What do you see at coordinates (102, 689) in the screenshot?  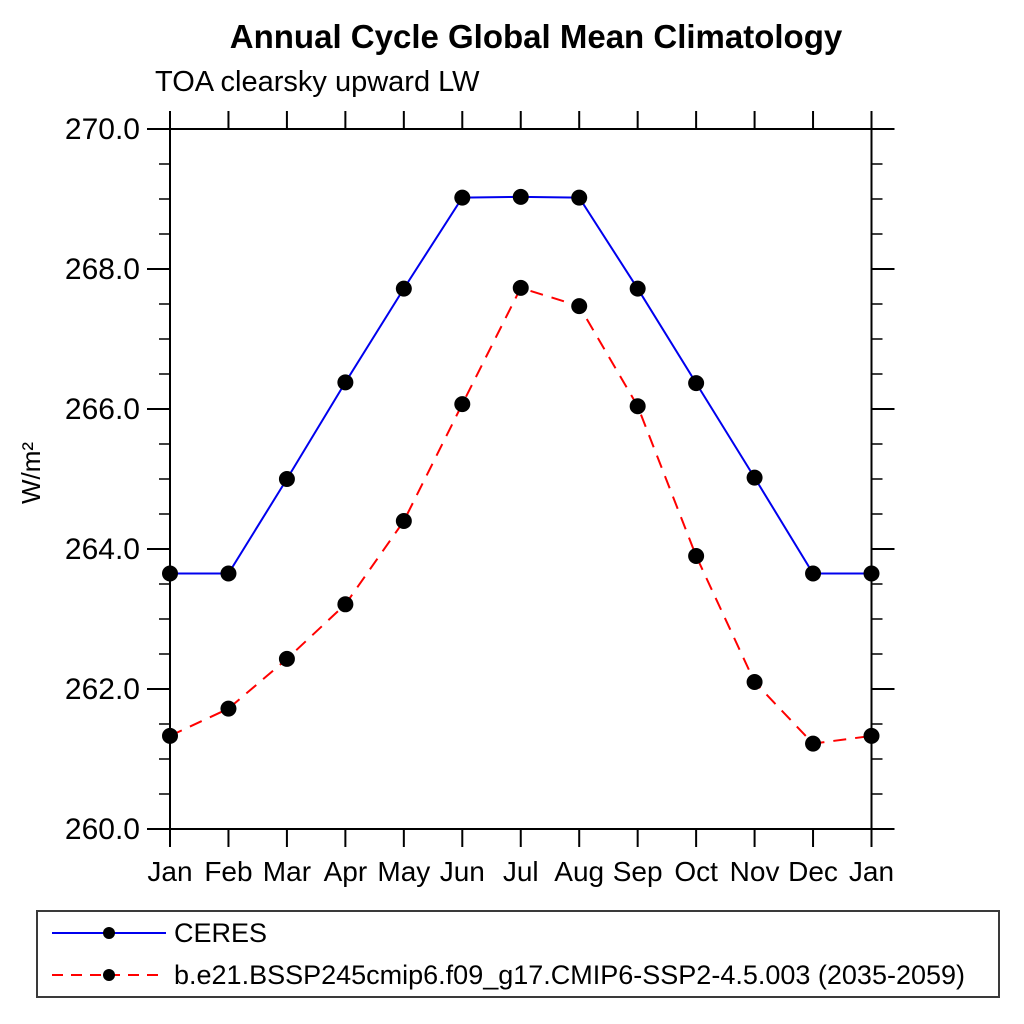 I see `y-tick-label: 262.0` at bounding box center [102, 689].